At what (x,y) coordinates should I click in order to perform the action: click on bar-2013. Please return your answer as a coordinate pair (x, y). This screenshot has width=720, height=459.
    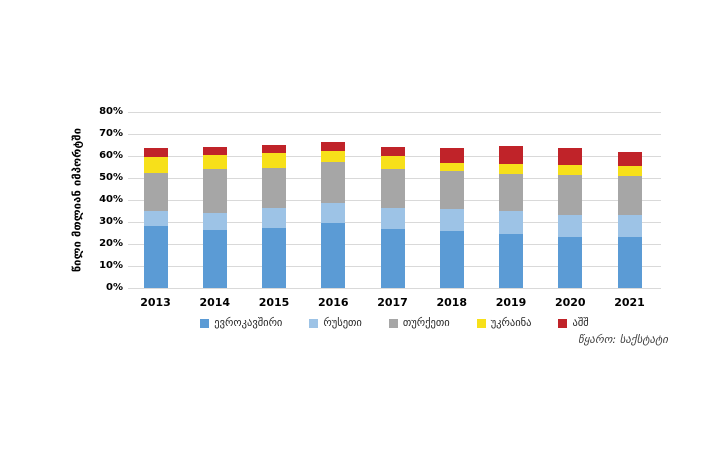
    Looking at the image, I should click on (155, 218).